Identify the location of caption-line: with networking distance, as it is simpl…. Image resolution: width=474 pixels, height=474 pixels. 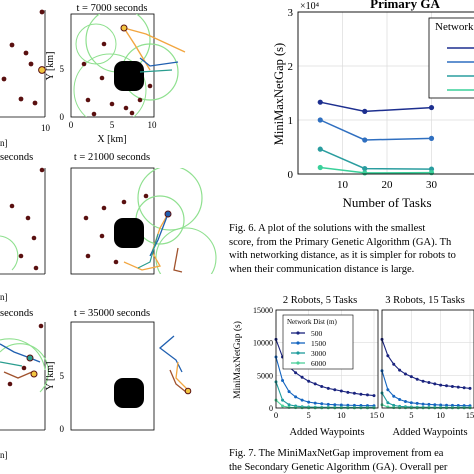
(342, 255).